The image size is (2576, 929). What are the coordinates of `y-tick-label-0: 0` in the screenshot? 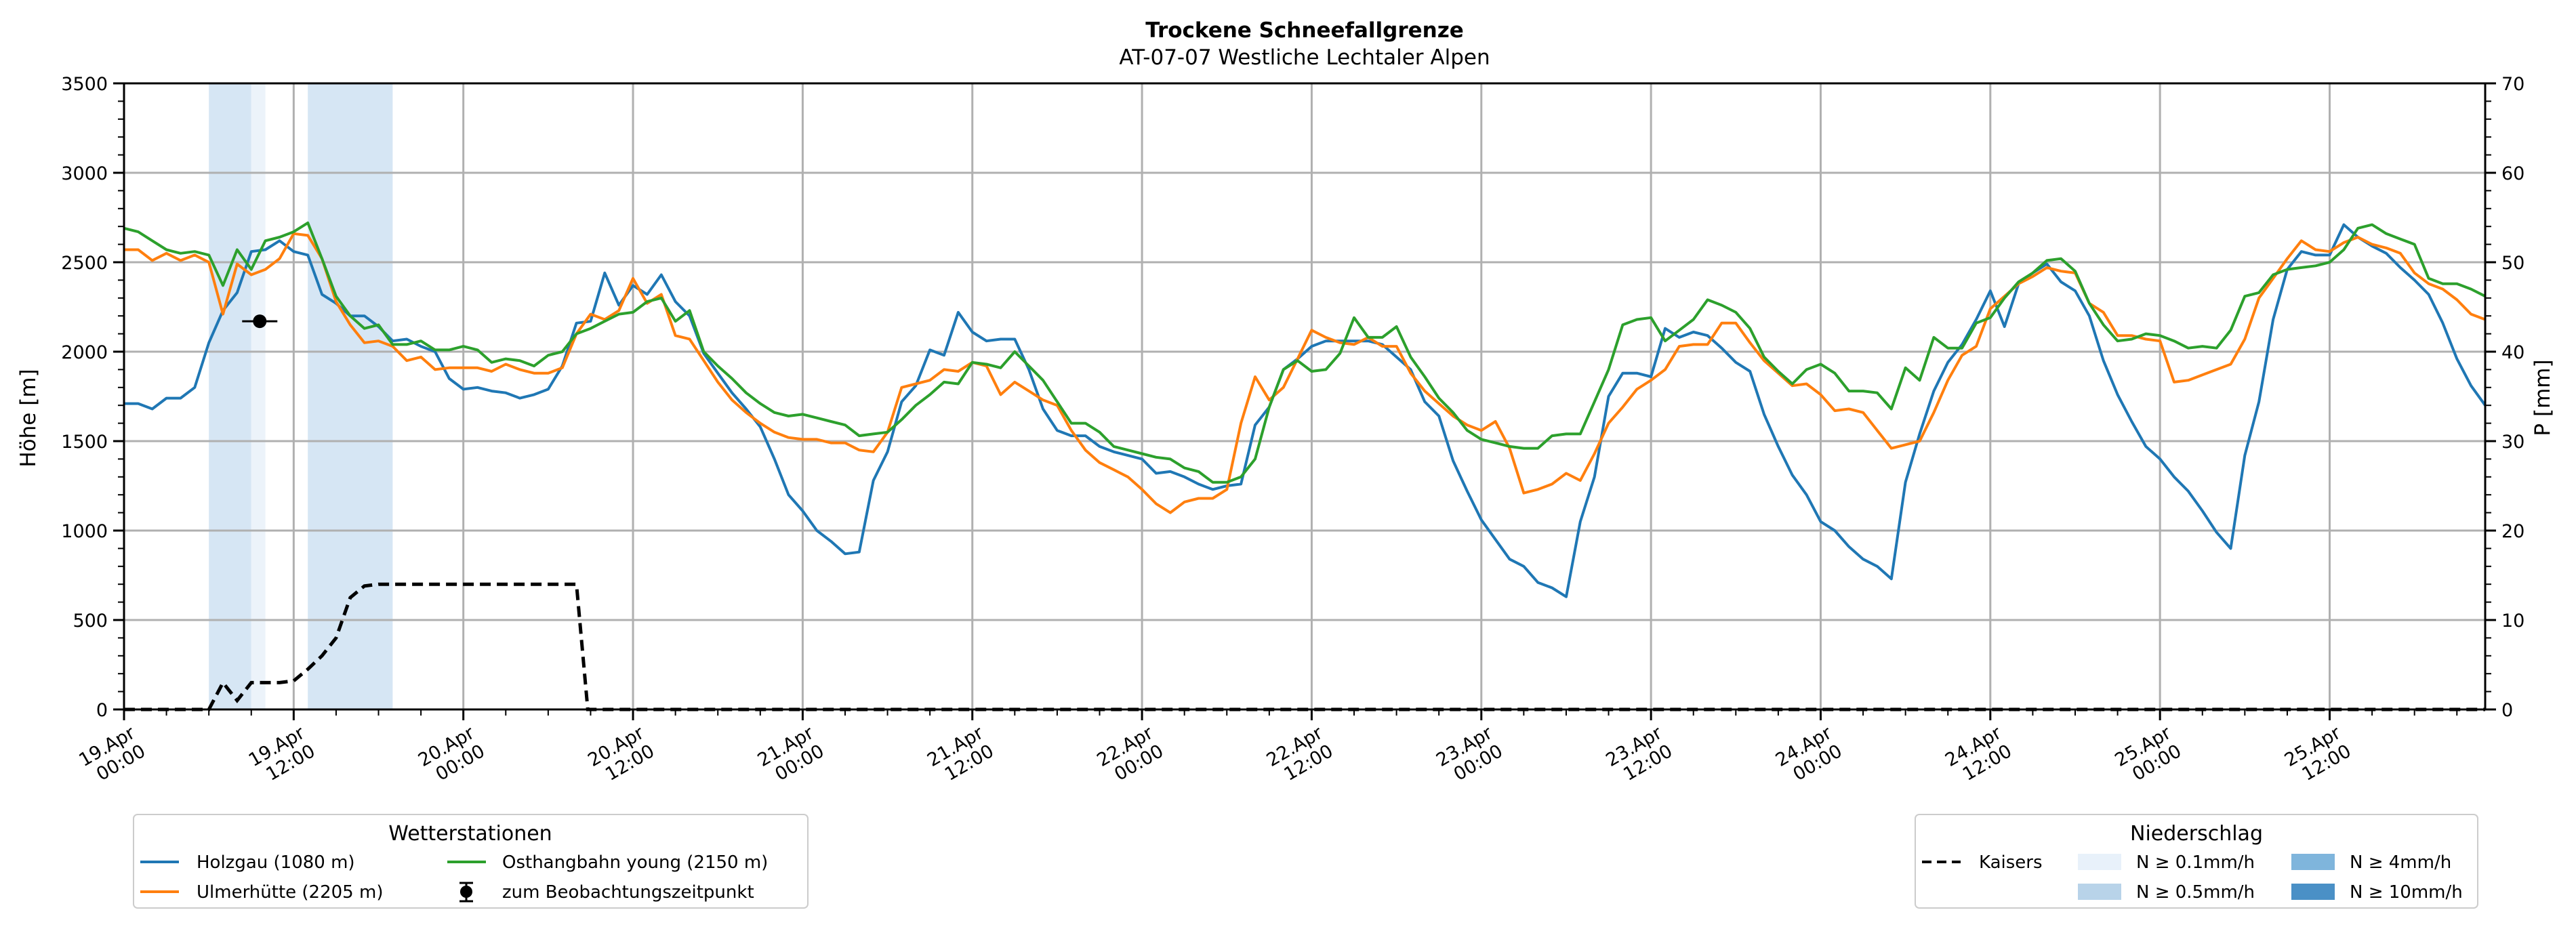 It's located at (102, 710).